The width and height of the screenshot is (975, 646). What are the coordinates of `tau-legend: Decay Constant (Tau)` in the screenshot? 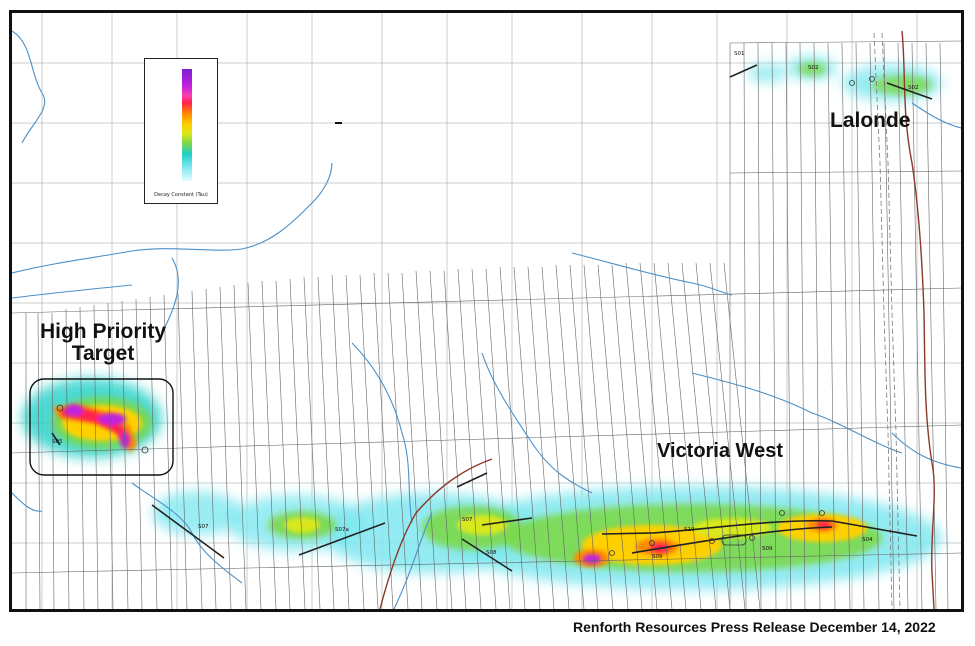 It's located at (181, 131).